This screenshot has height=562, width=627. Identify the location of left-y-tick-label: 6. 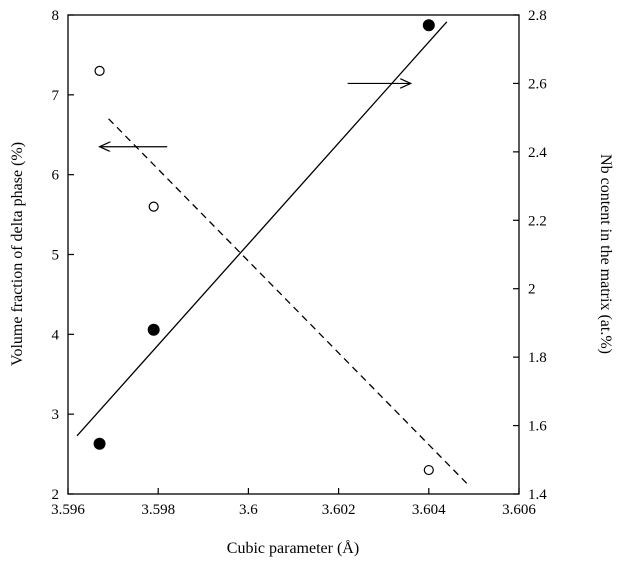
(56, 176).